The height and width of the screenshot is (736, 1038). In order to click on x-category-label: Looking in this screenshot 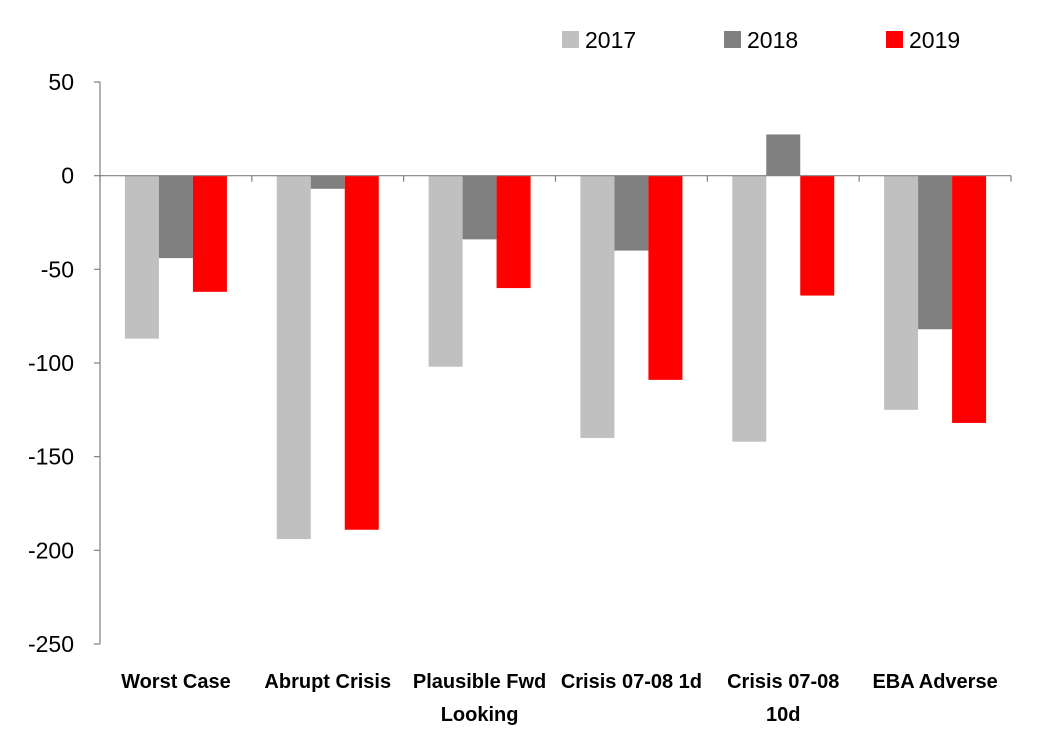, I will do `click(480, 715)`.